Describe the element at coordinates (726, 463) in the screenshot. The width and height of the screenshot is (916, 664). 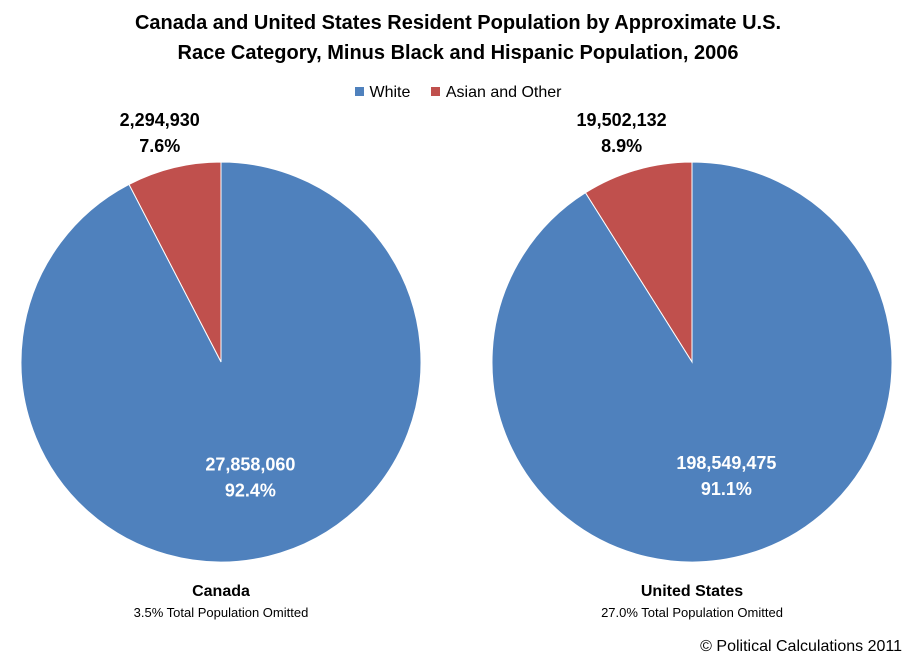
I see `pie-value-label: 198,549,475` at that location.